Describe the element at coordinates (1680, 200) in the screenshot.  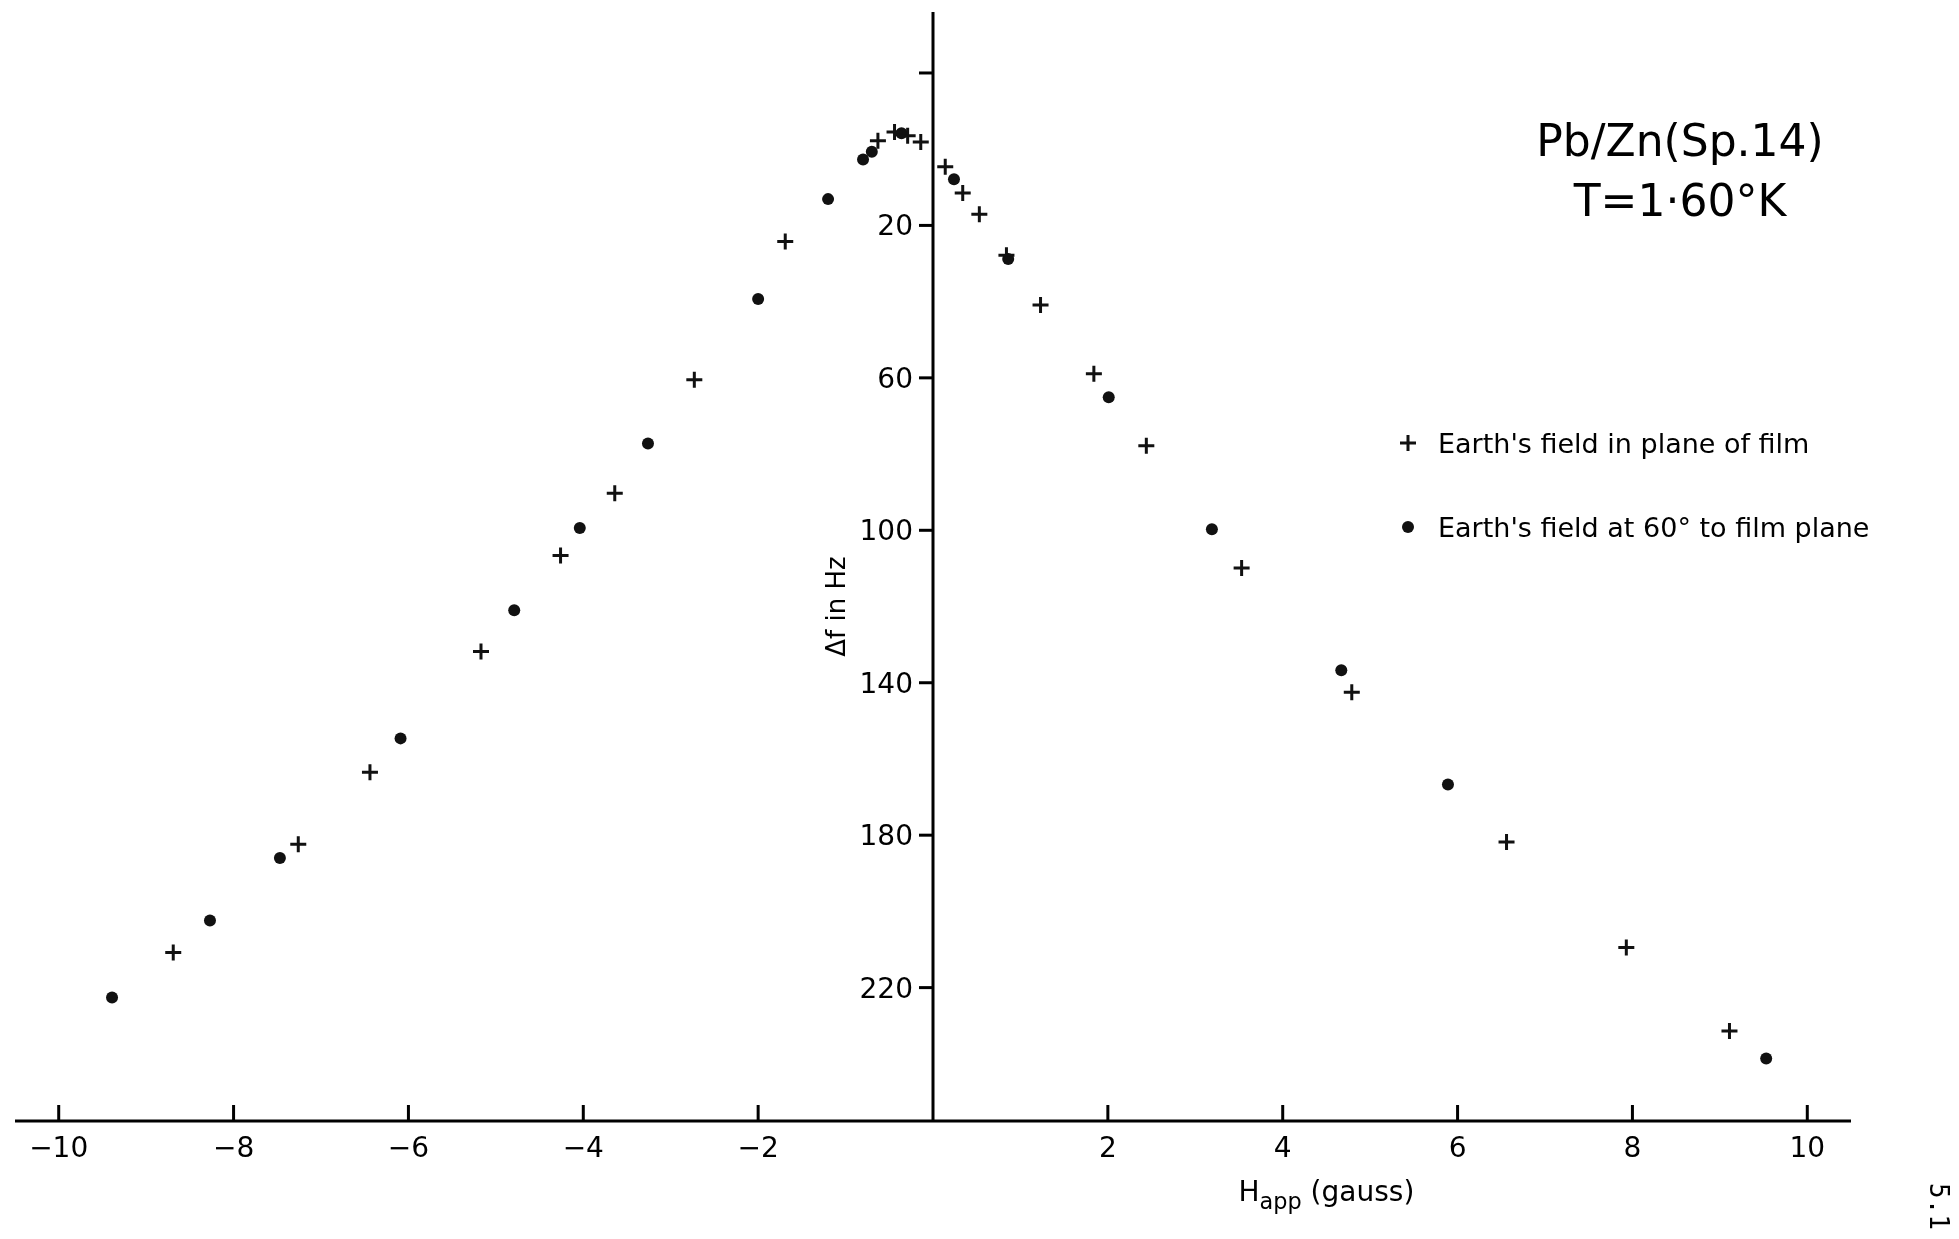
I see `text: T=1·60°K` at that location.